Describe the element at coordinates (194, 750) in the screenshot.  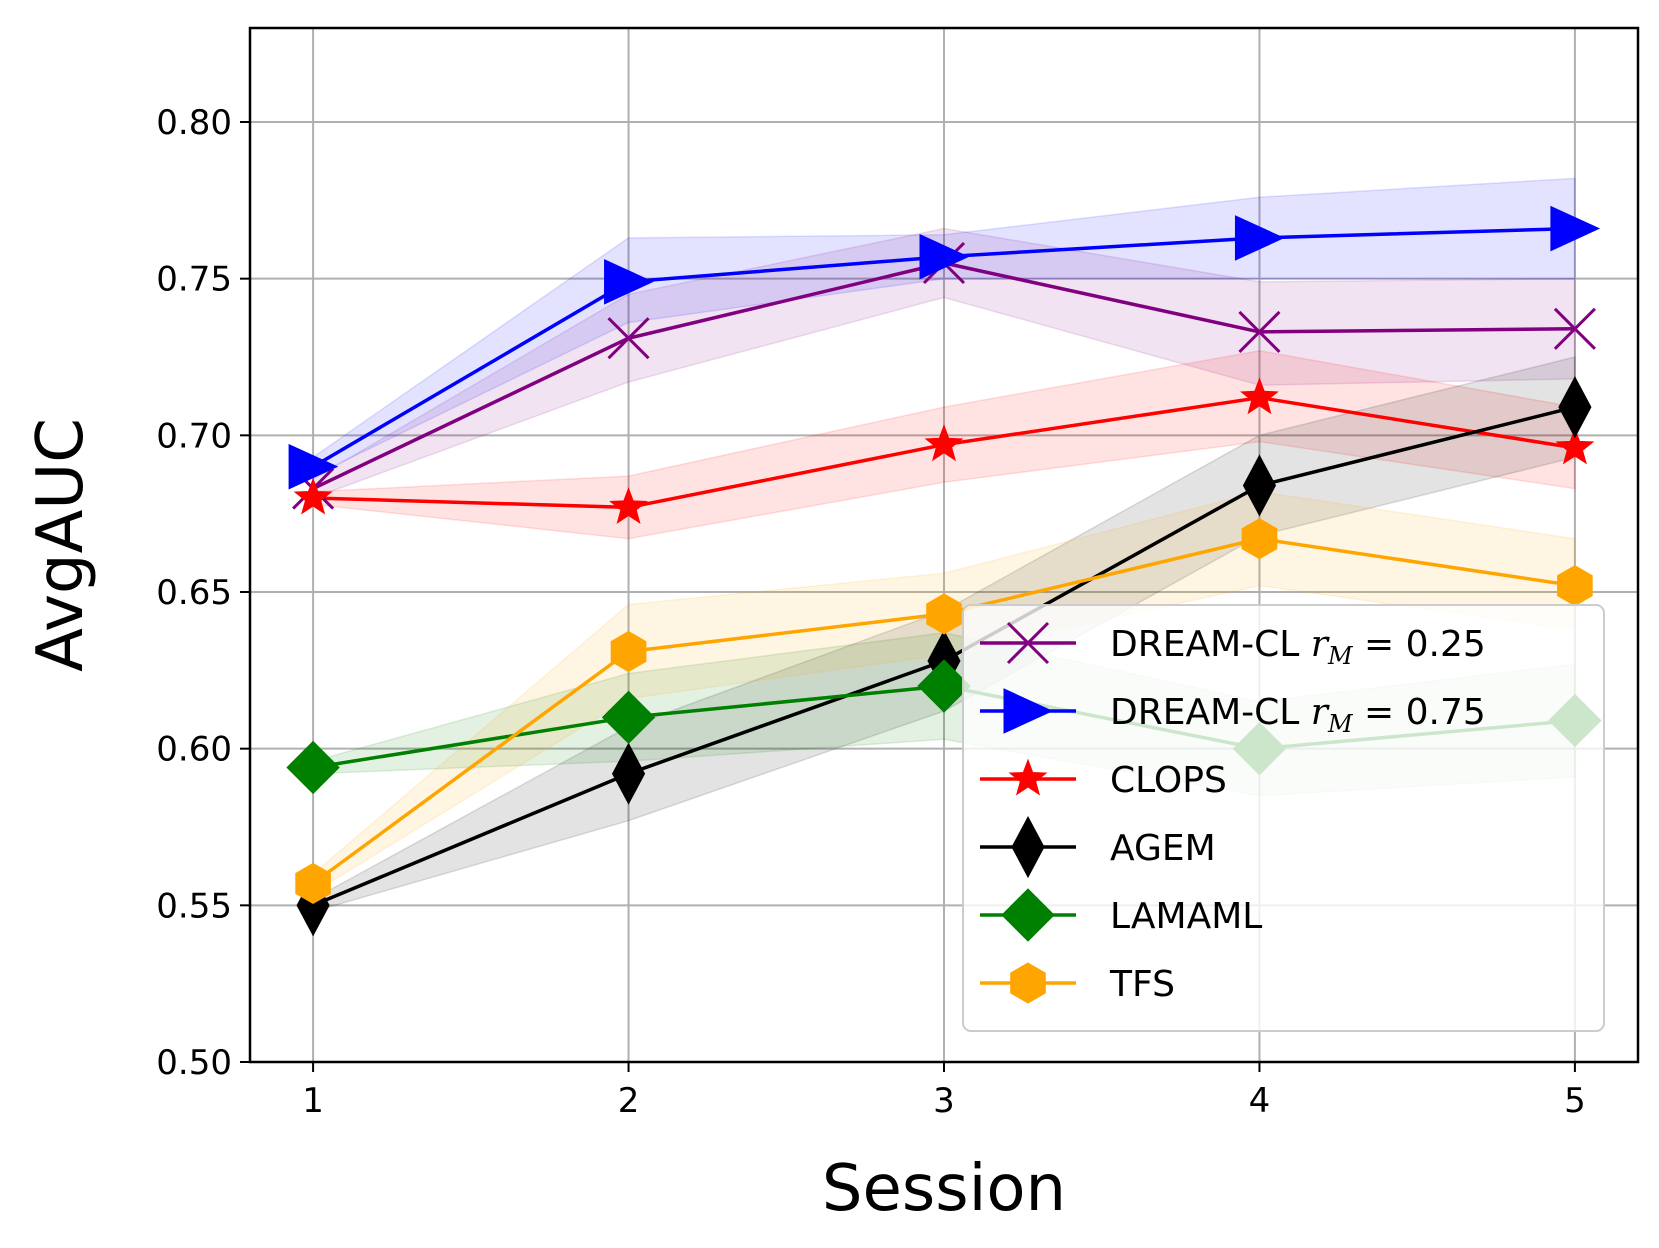
I see `y-tick-label: 0.60` at that location.